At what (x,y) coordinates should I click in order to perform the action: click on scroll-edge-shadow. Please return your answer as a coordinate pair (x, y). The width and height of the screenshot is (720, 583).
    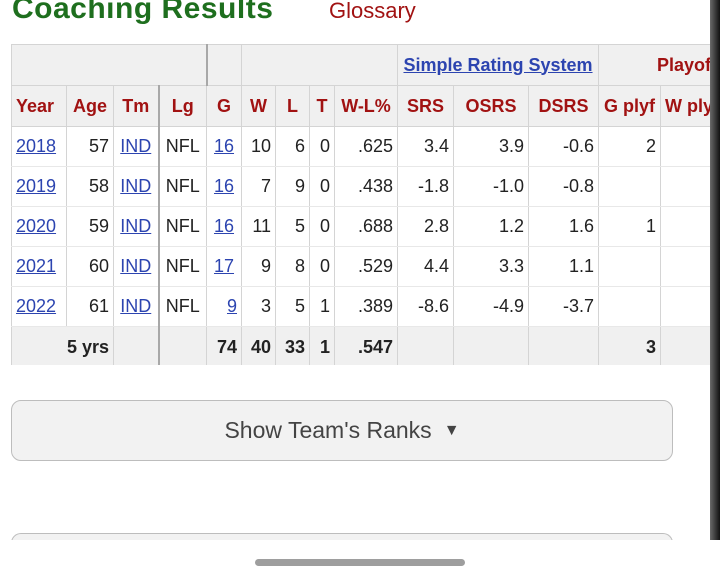
    Looking at the image, I should click on (715, 270).